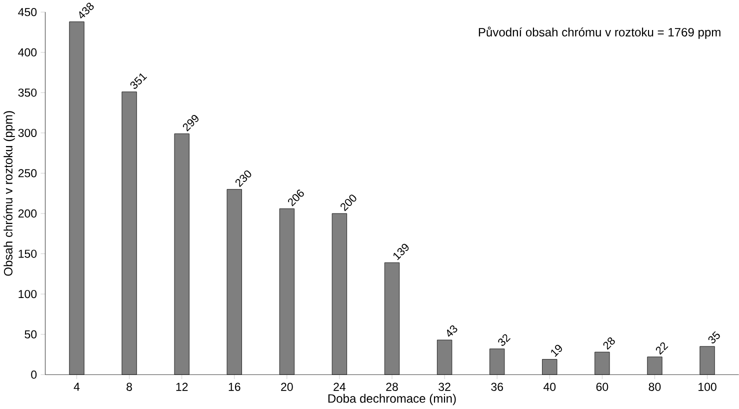  What do you see at coordinates (662, 348) in the screenshot?
I see `data-label: 22` at bounding box center [662, 348].